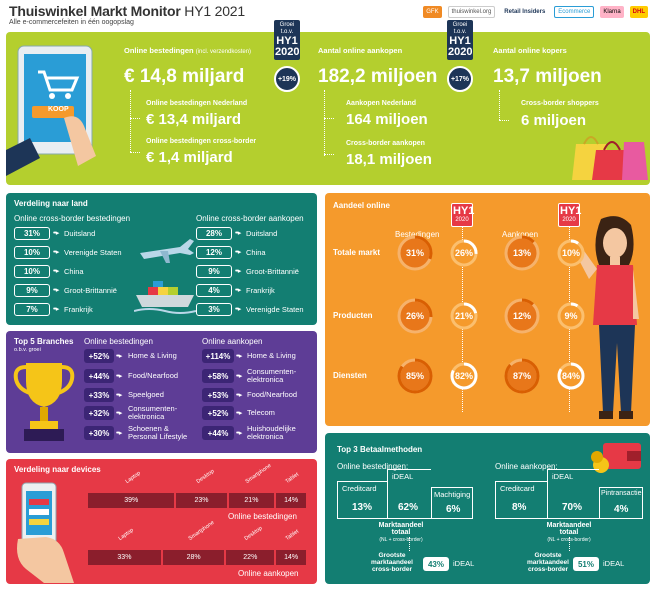  I want to click on land-right-pct: 28%, so click(214, 233).